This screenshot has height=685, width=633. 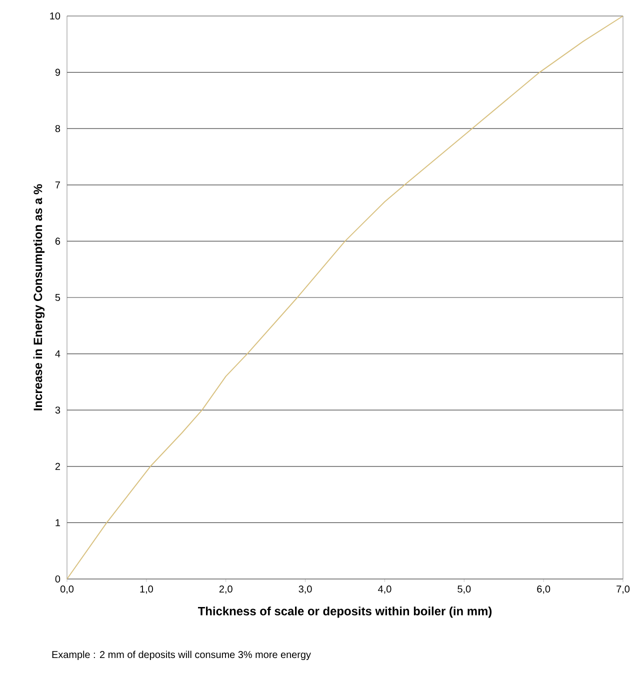 I want to click on x-tick-label: 0,0, so click(x=67, y=590).